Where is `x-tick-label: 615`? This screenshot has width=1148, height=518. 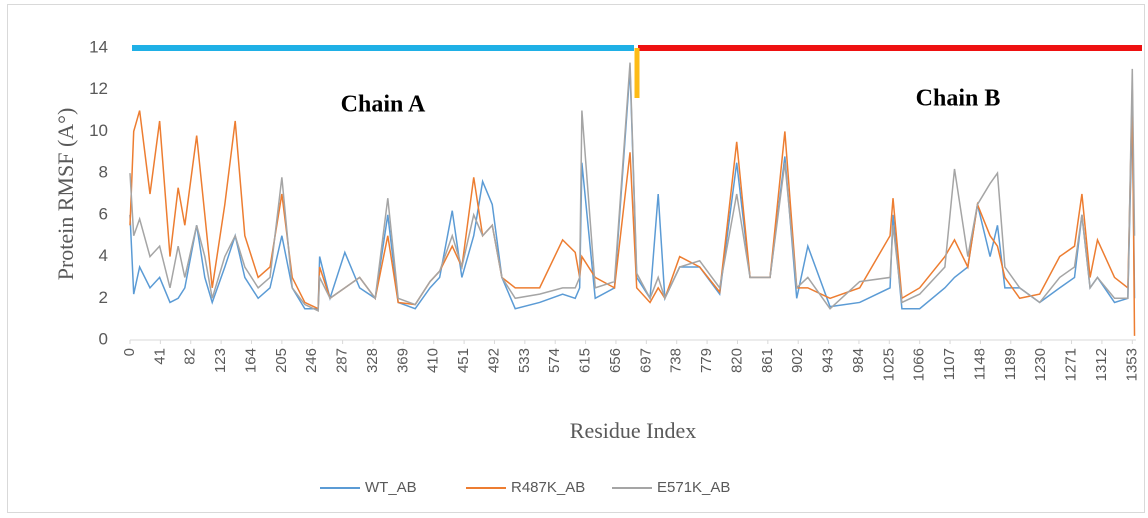
x-tick-label: 615 is located at coordinates (585, 360).